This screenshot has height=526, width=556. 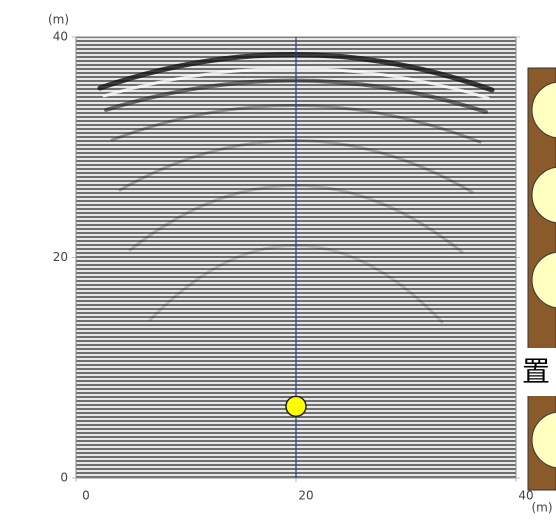 What do you see at coordinates (64, 478) in the screenshot?
I see `y-tick-label: 0` at bounding box center [64, 478].